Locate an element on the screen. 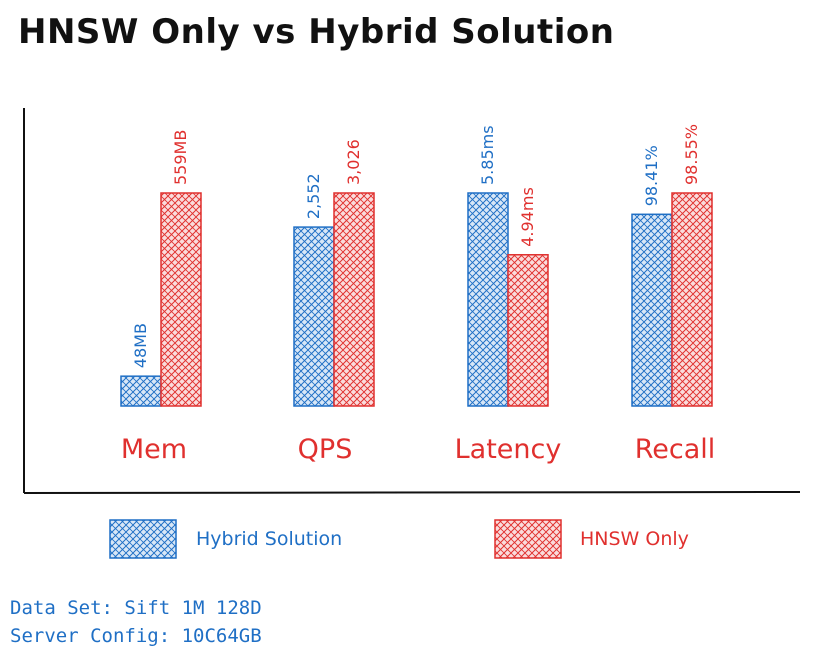 Image resolution: width=814 pixels, height=668 pixels. x-axis-line is located at coordinates (412, 492).